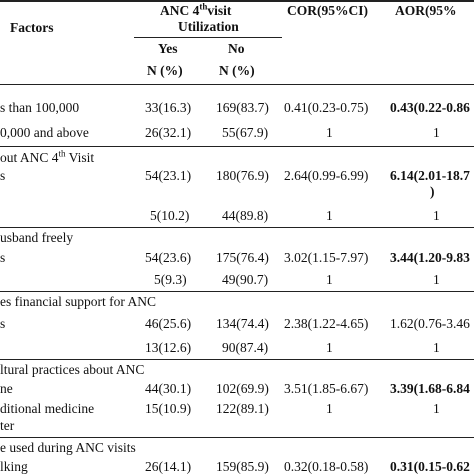 The width and height of the screenshot is (474, 475). What do you see at coordinates (430, 257) in the screenshot?
I see `row-aor: 3.44(1.20-9.83` at bounding box center [430, 257].